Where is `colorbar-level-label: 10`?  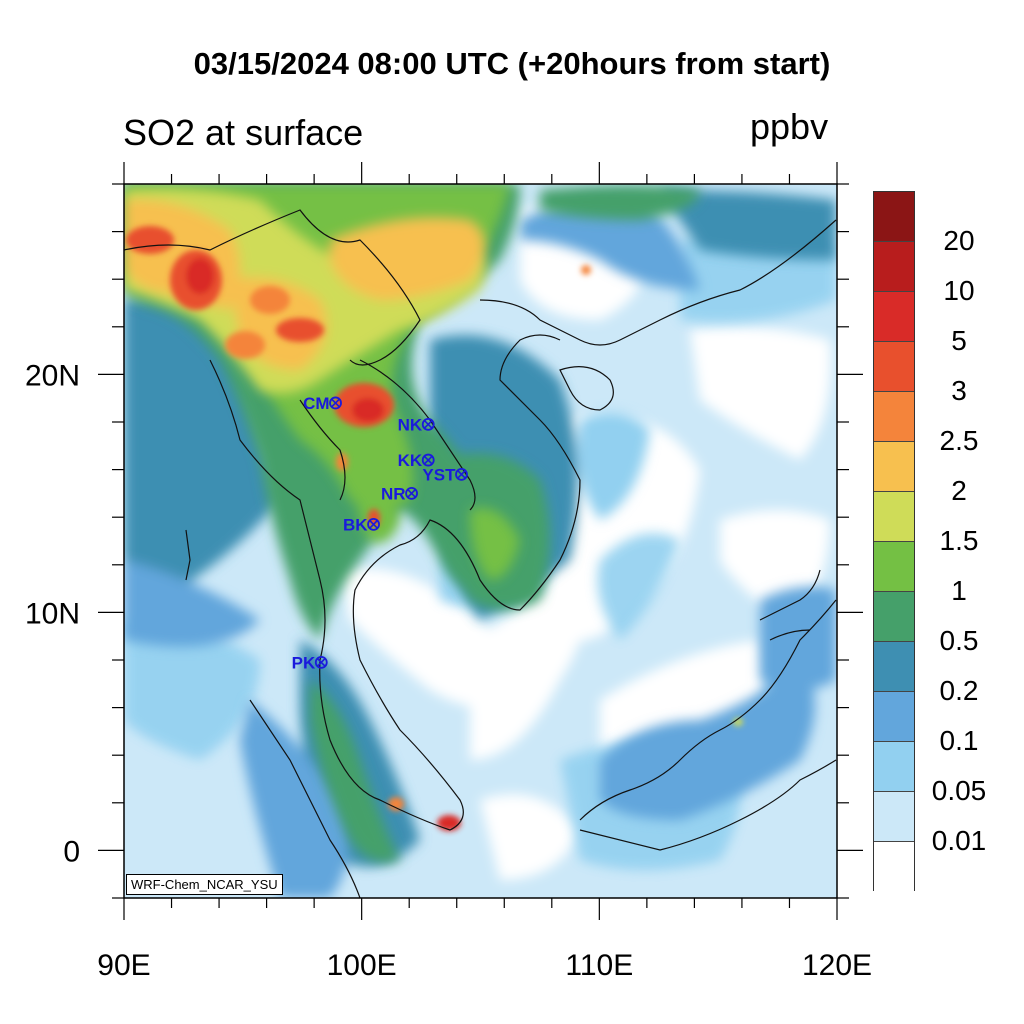 colorbar-level-label: 10 is located at coordinates (959, 290).